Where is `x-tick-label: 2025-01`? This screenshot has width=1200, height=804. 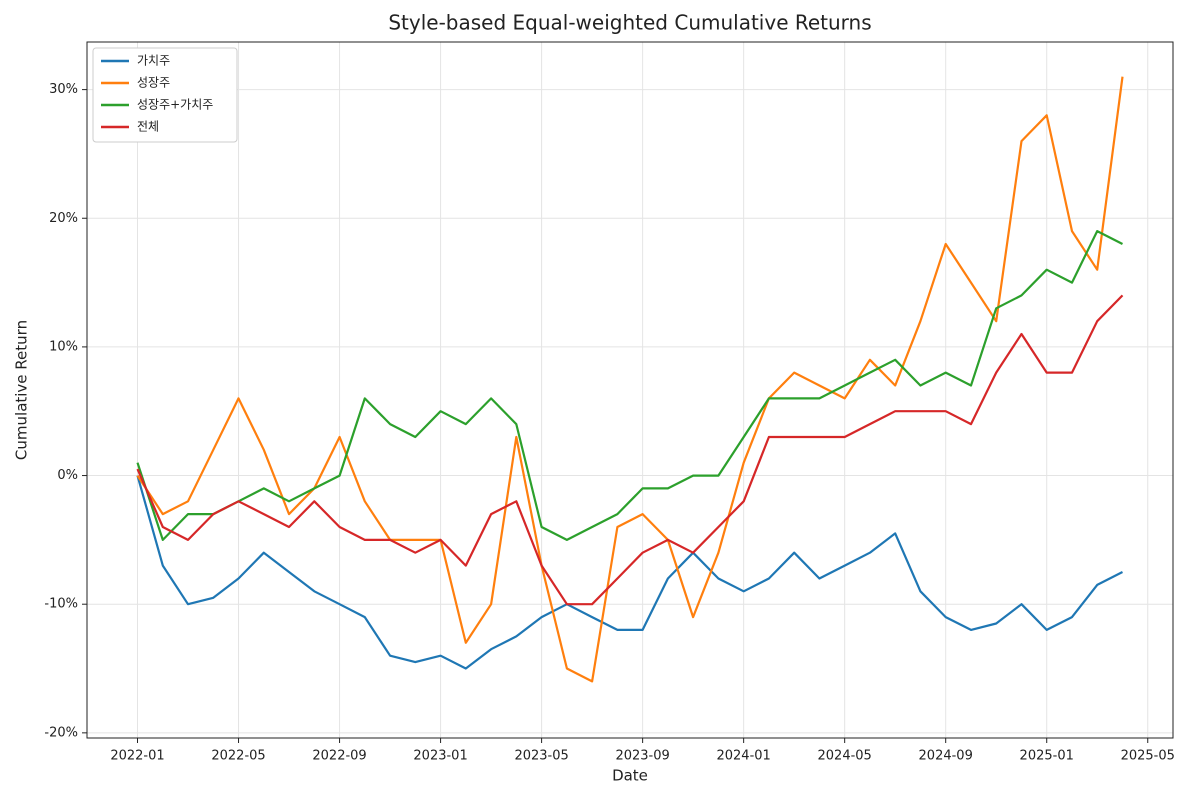
x-tick-label: 2025-01 is located at coordinates (1047, 756).